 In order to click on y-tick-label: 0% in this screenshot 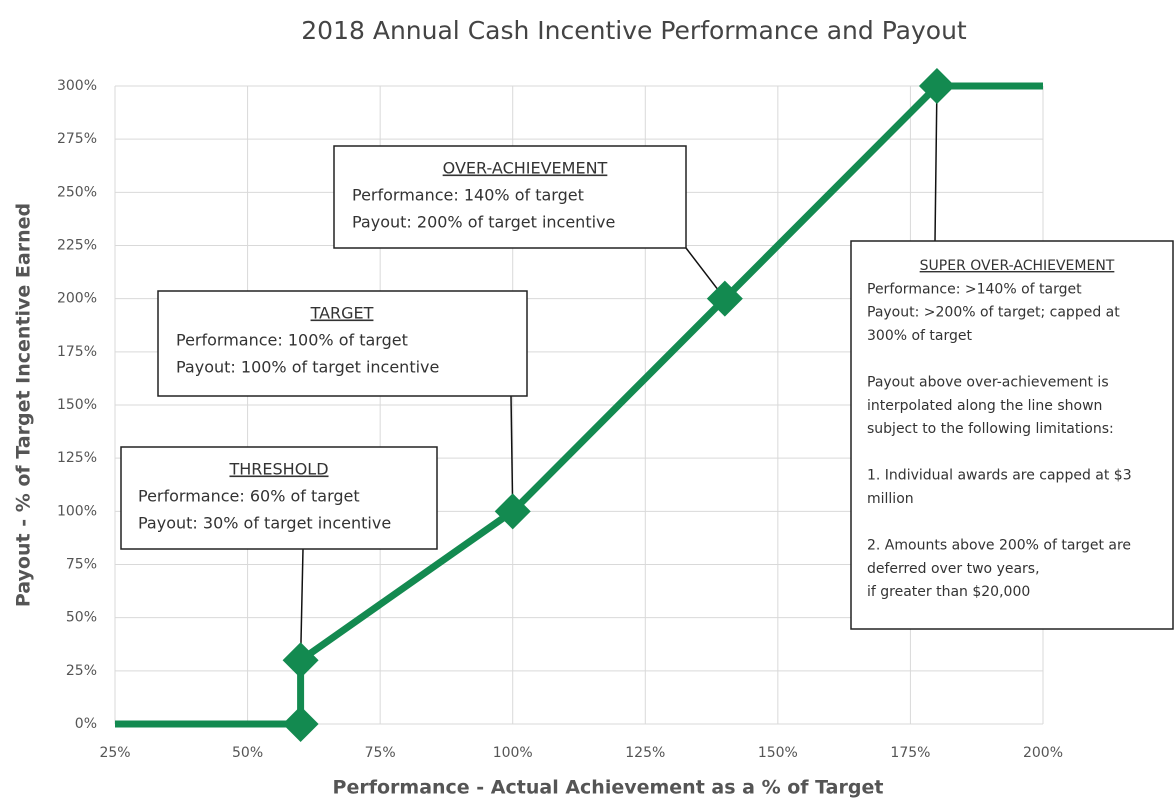, I will do `click(86, 724)`.